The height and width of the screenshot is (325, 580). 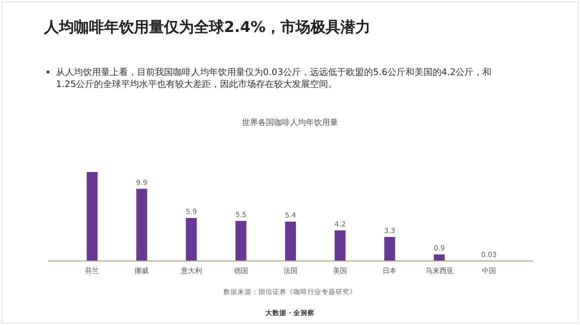 What do you see at coordinates (207, 27) in the screenshot?
I see `chart-title: 人均咖啡年饮用量仅为全球2.4%，市场极具潜力` at bounding box center [207, 27].